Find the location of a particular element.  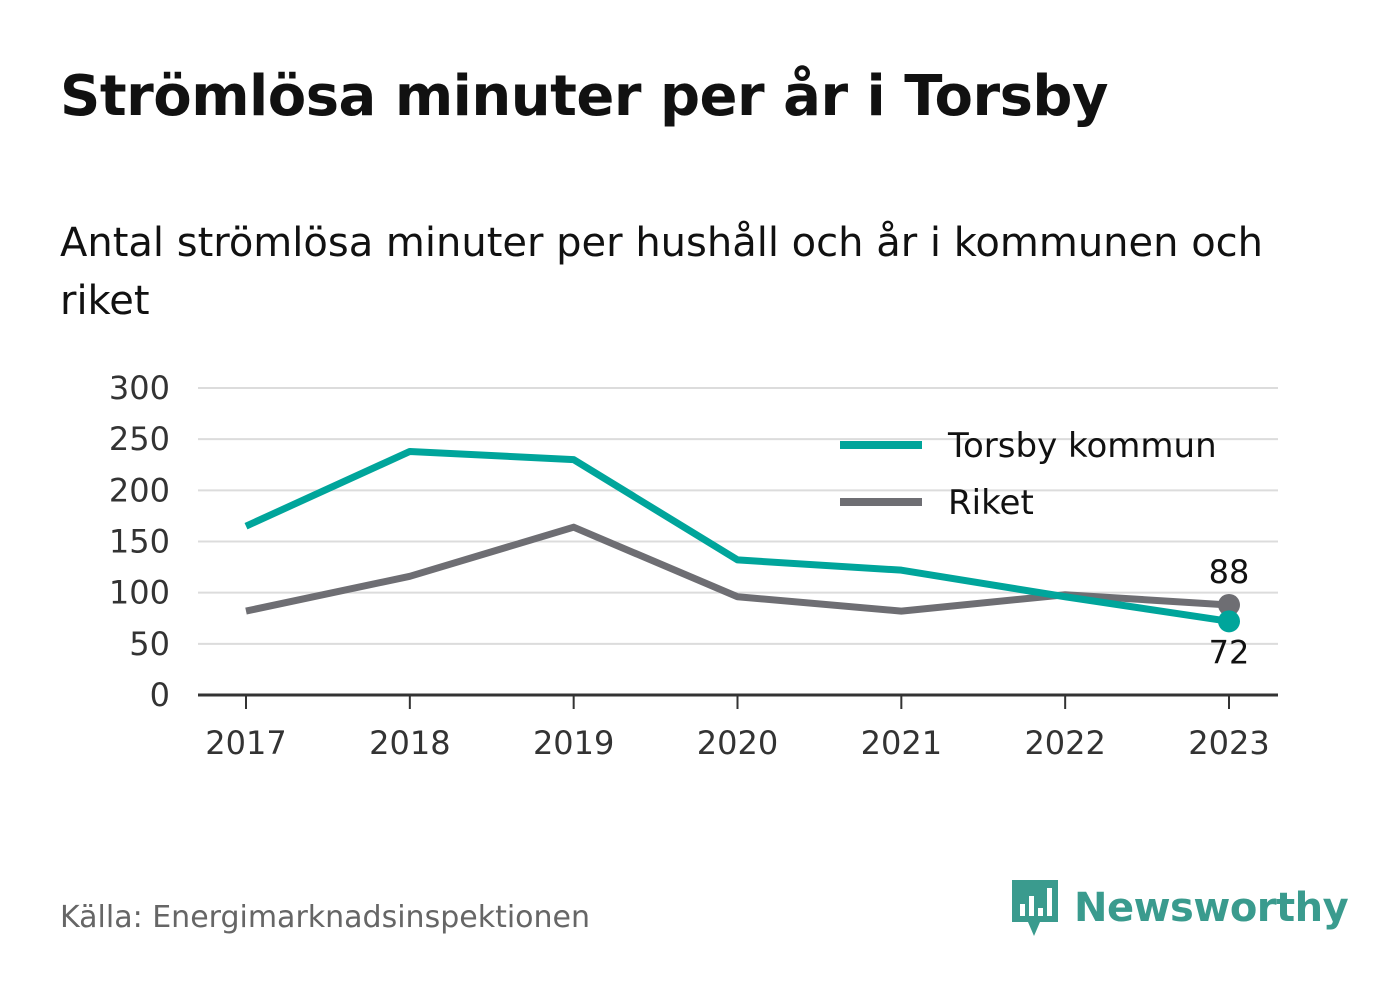

x-tick-label: 2019 is located at coordinates (573, 743).